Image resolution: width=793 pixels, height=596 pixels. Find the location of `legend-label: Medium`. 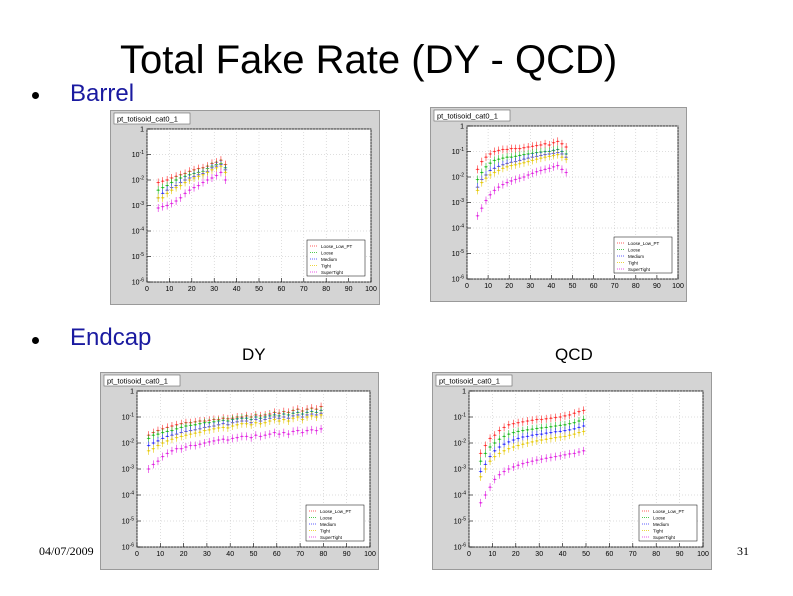

legend-label: Medium is located at coordinates (329, 259).